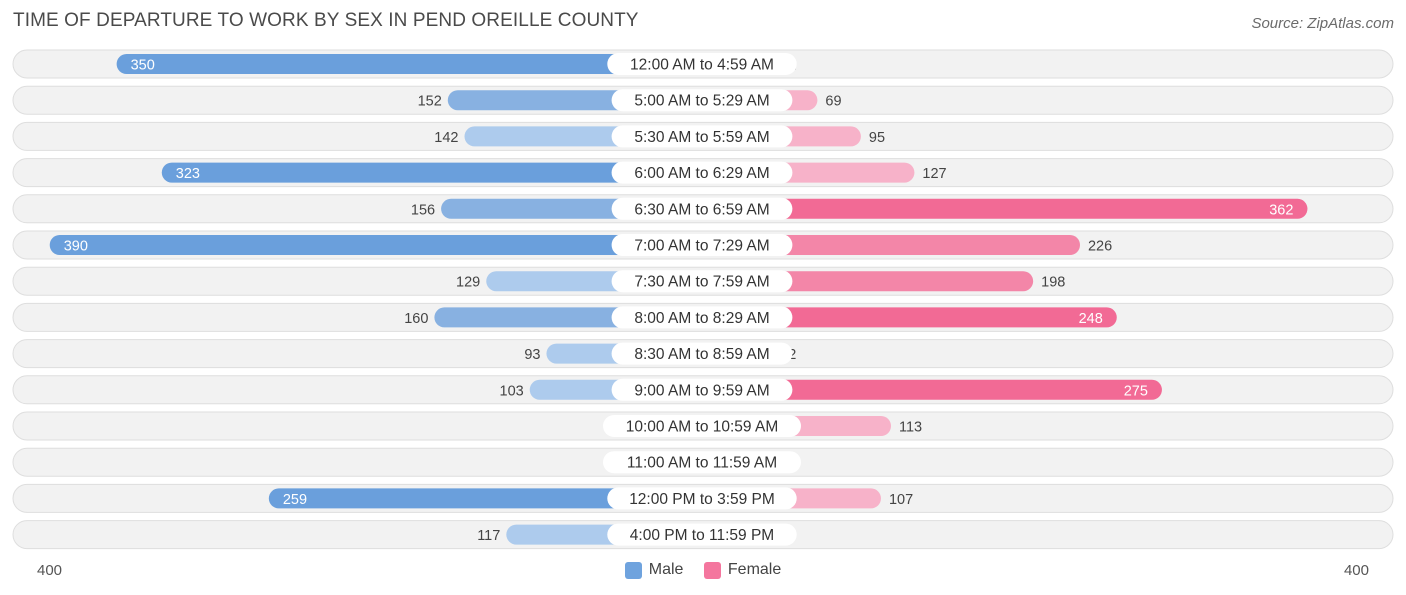 The image size is (1406, 595). I want to click on chart-row: 3504212:00 AM to 4:59 AM, so click(703, 64).